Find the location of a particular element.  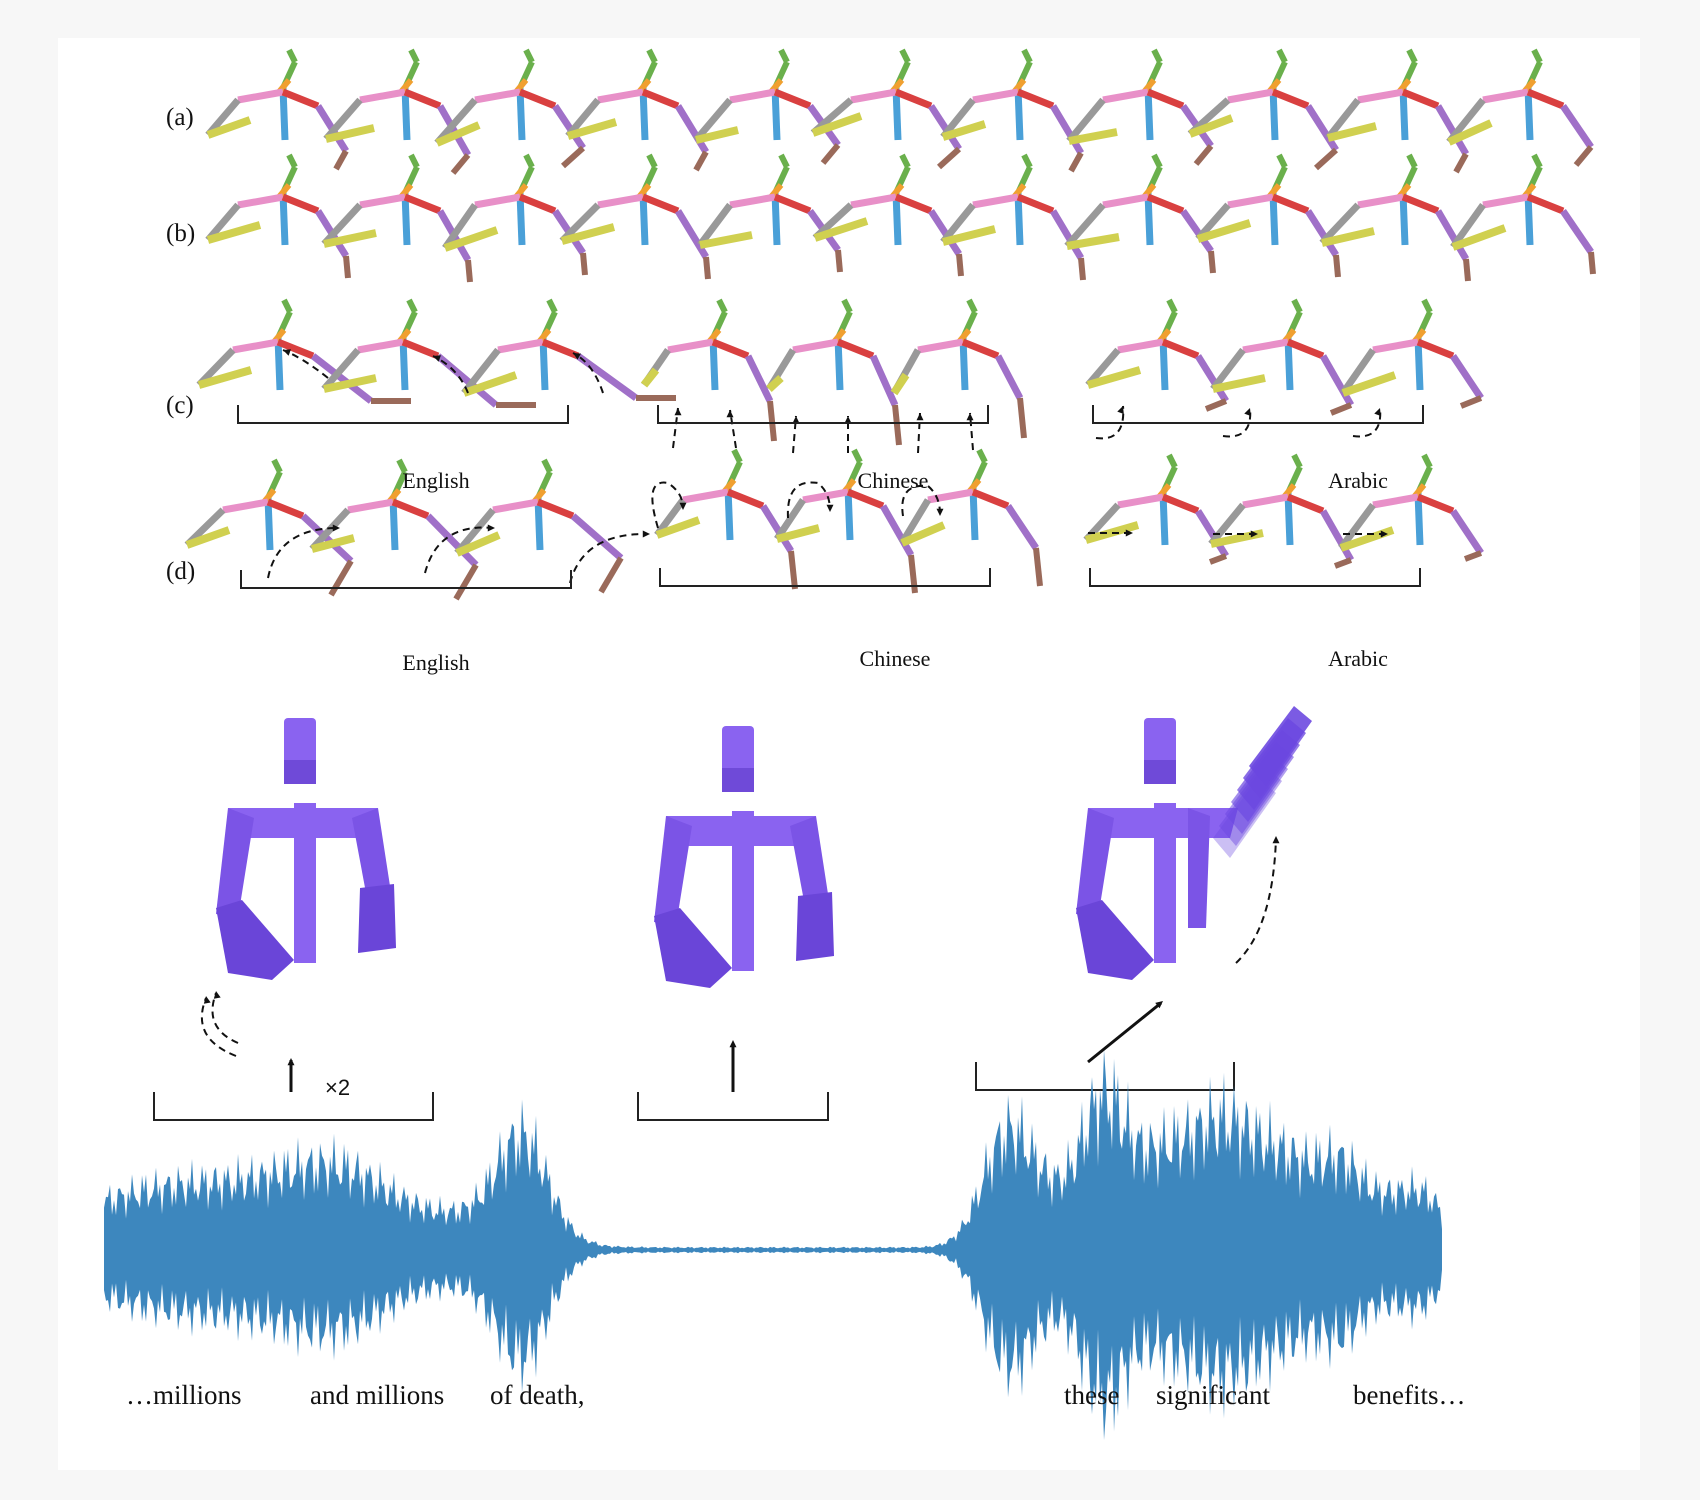

bracket-d-english is located at coordinates (406, 579).